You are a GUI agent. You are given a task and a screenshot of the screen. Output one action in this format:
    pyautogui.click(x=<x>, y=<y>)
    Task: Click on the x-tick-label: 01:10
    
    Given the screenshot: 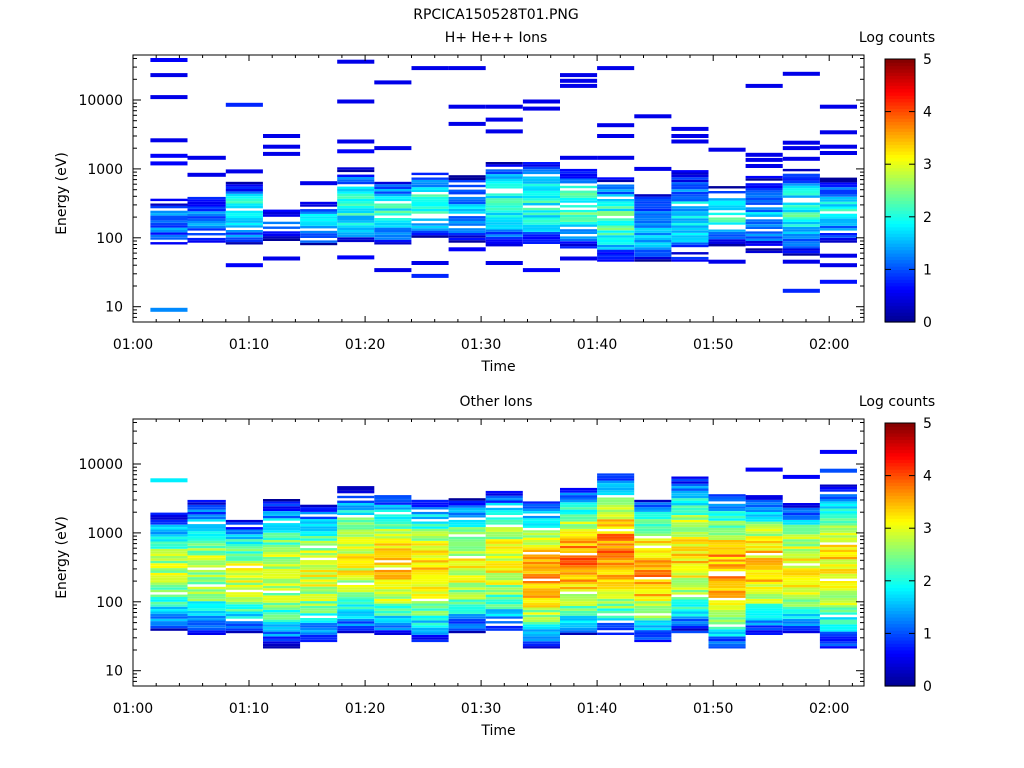 What is the action you would take?
    pyautogui.click(x=249, y=709)
    